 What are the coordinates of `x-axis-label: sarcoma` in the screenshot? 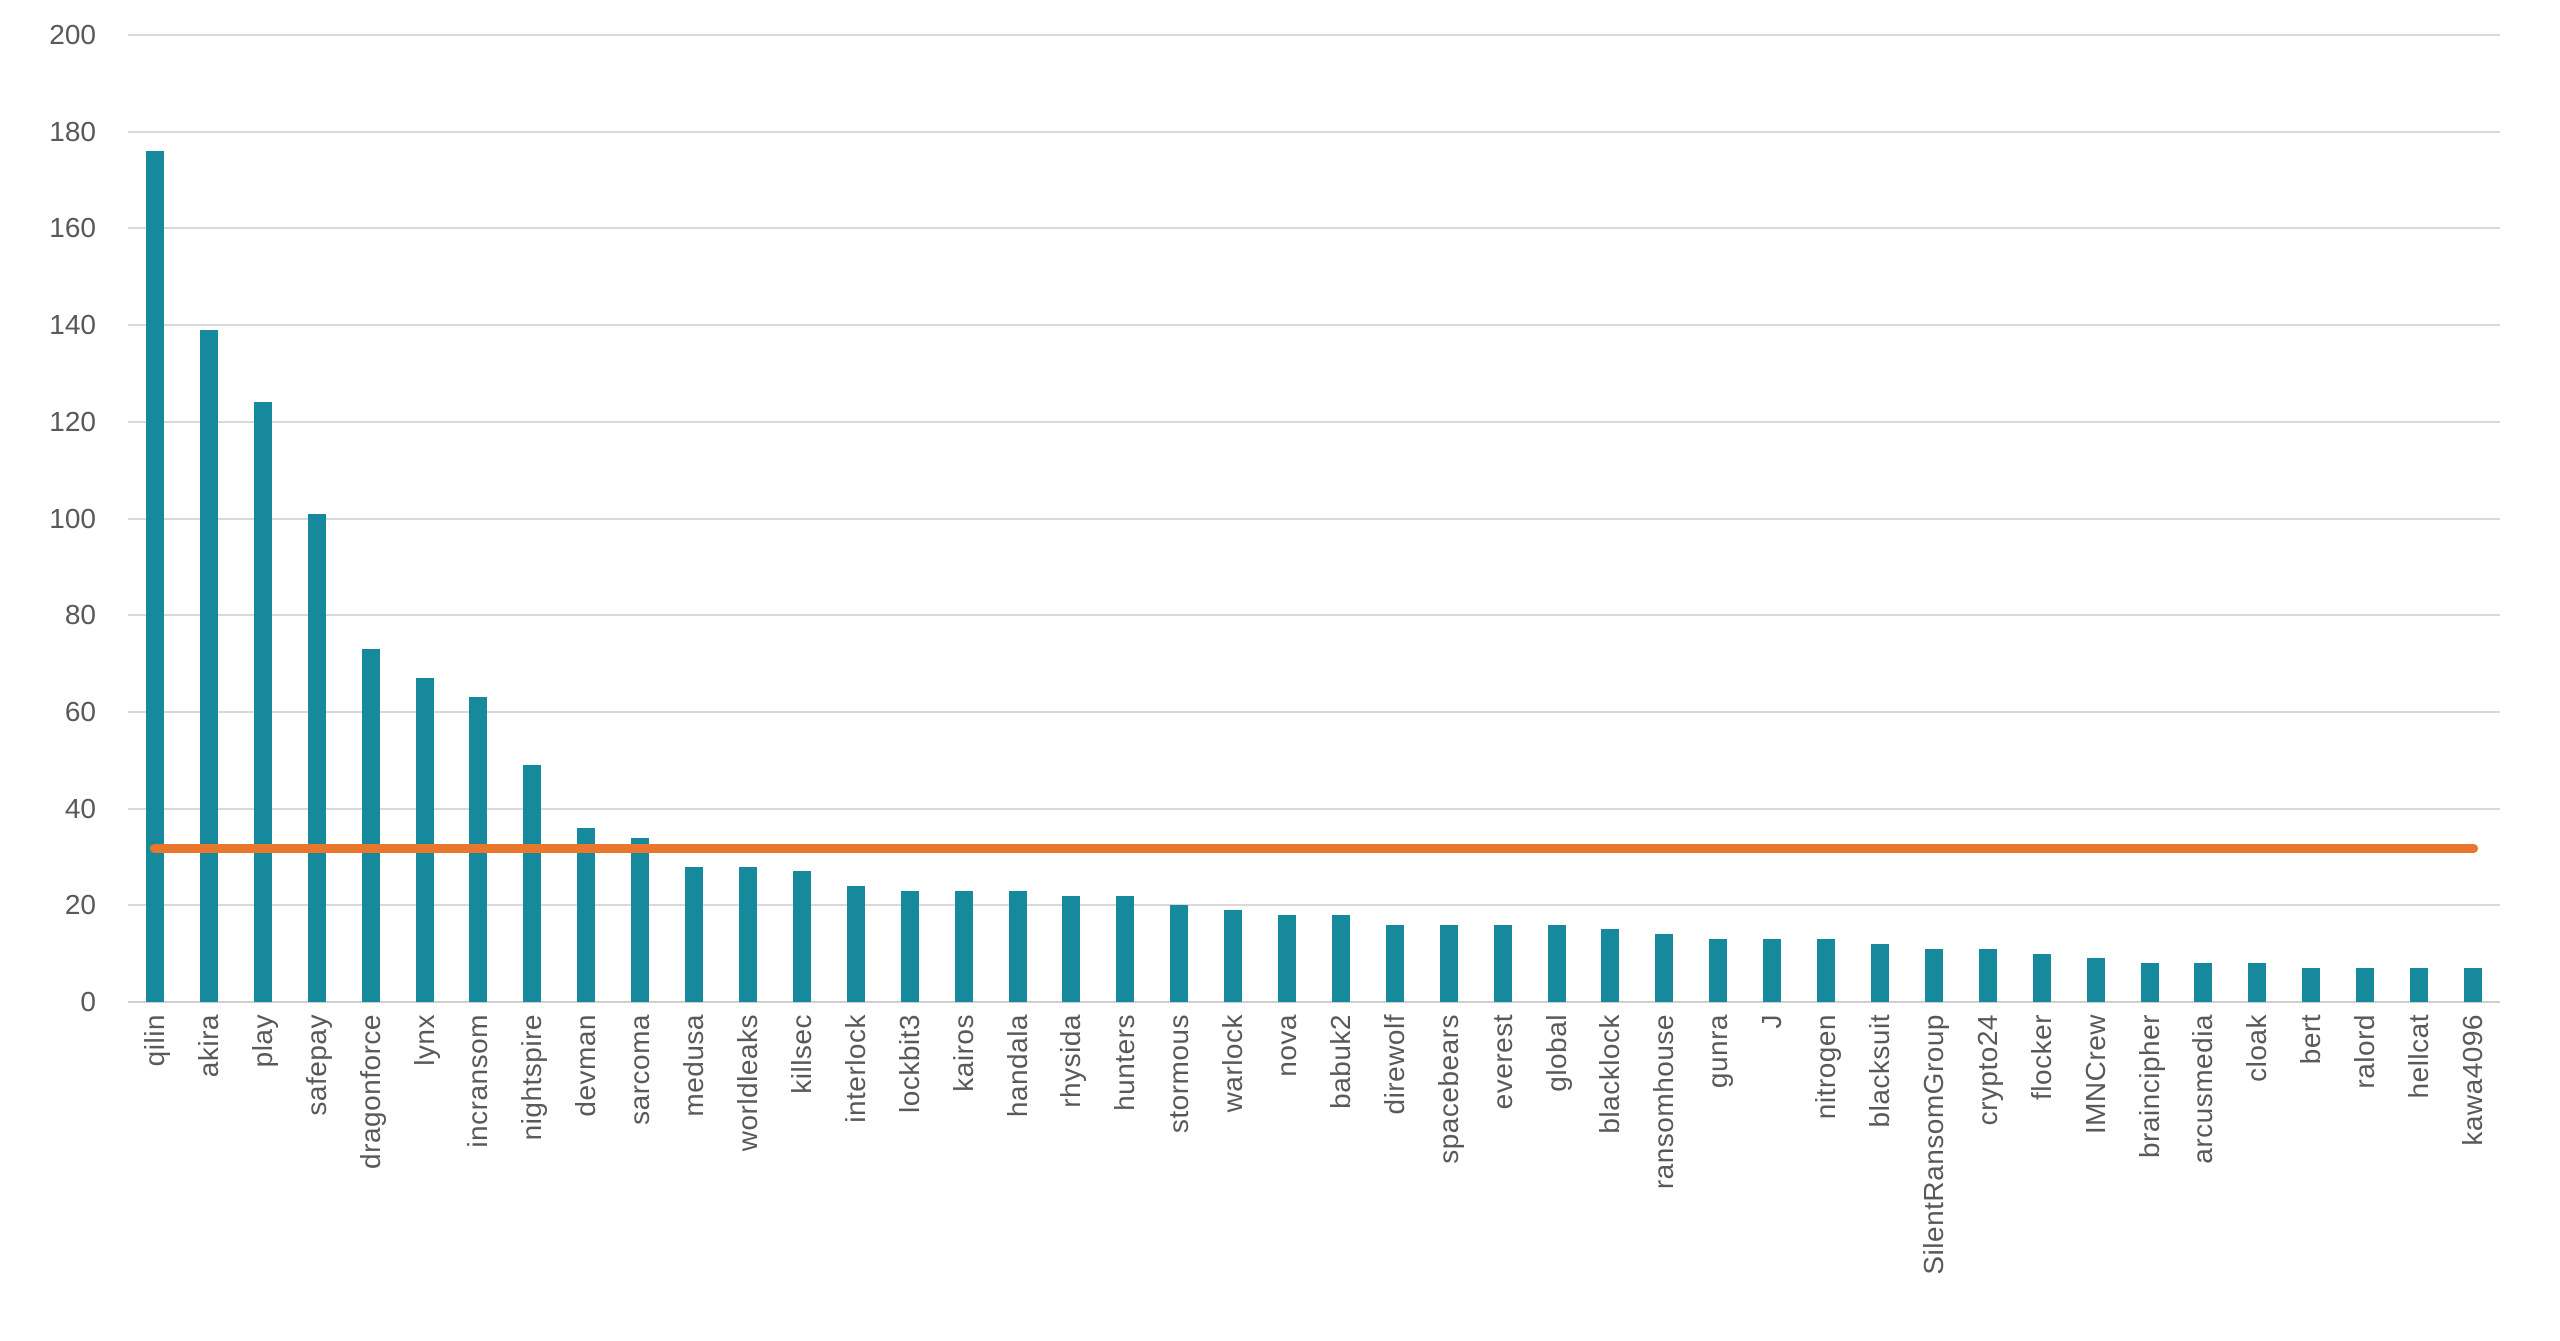 It's located at (639, 1069).